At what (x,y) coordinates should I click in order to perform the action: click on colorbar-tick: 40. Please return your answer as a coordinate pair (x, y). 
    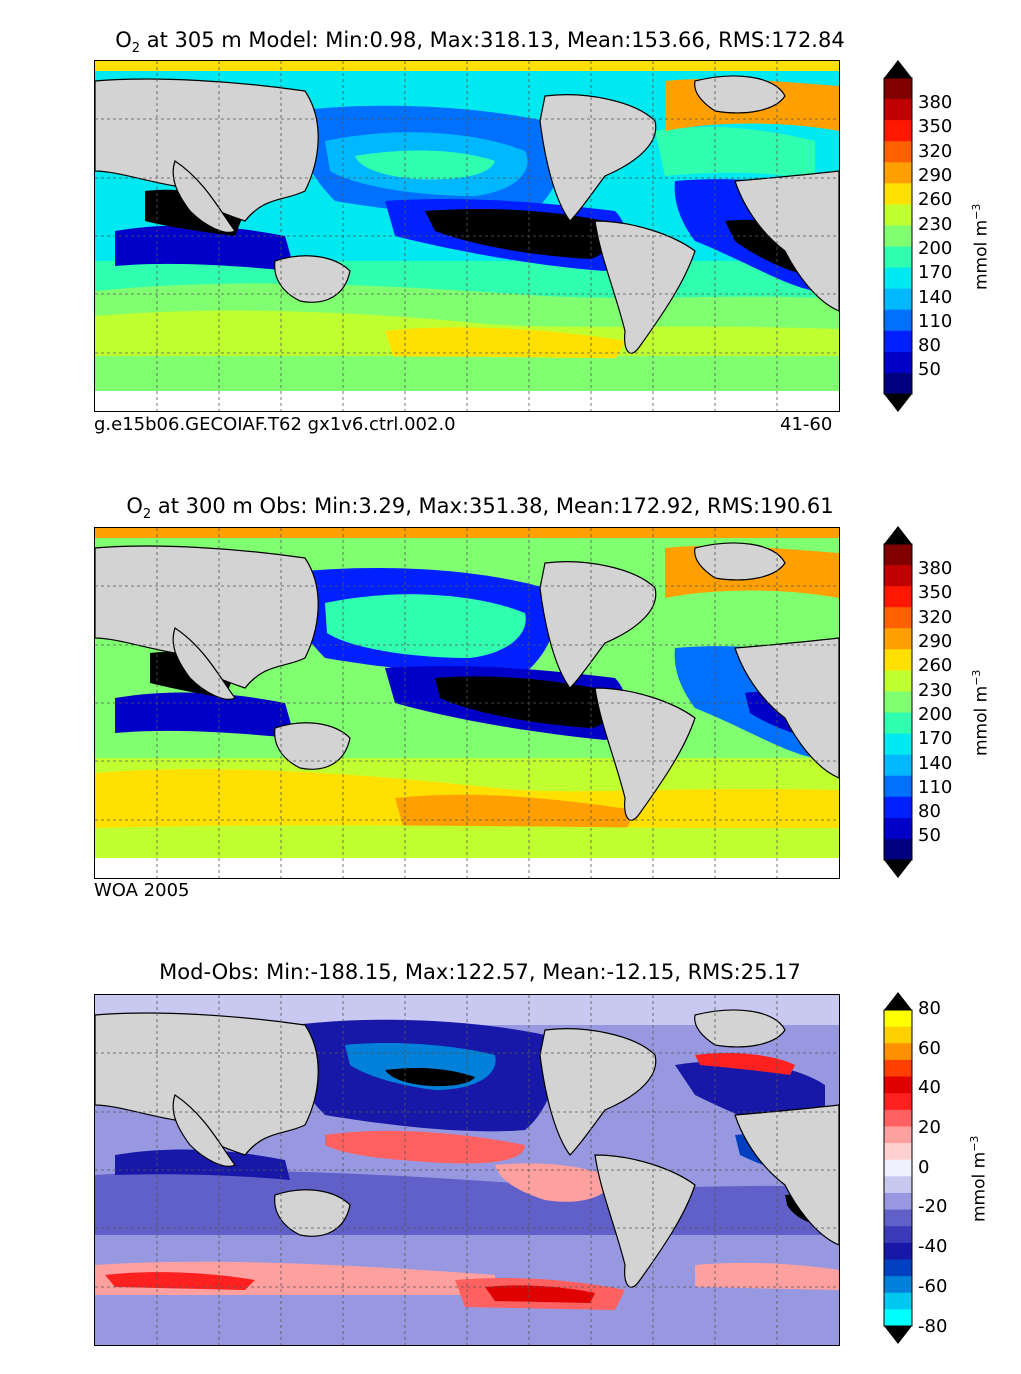
    Looking at the image, I should click on (929, 1087).